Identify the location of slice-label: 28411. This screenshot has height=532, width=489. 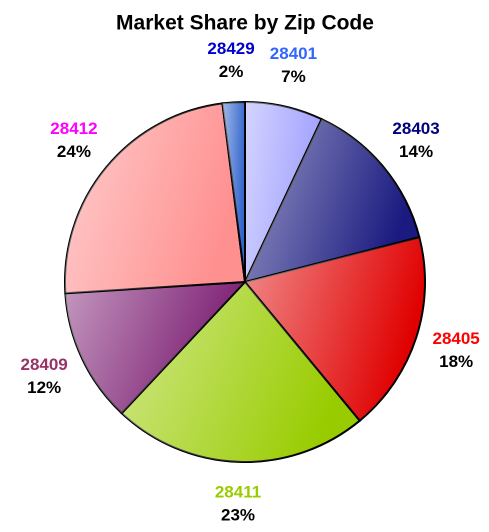
(238, 491).